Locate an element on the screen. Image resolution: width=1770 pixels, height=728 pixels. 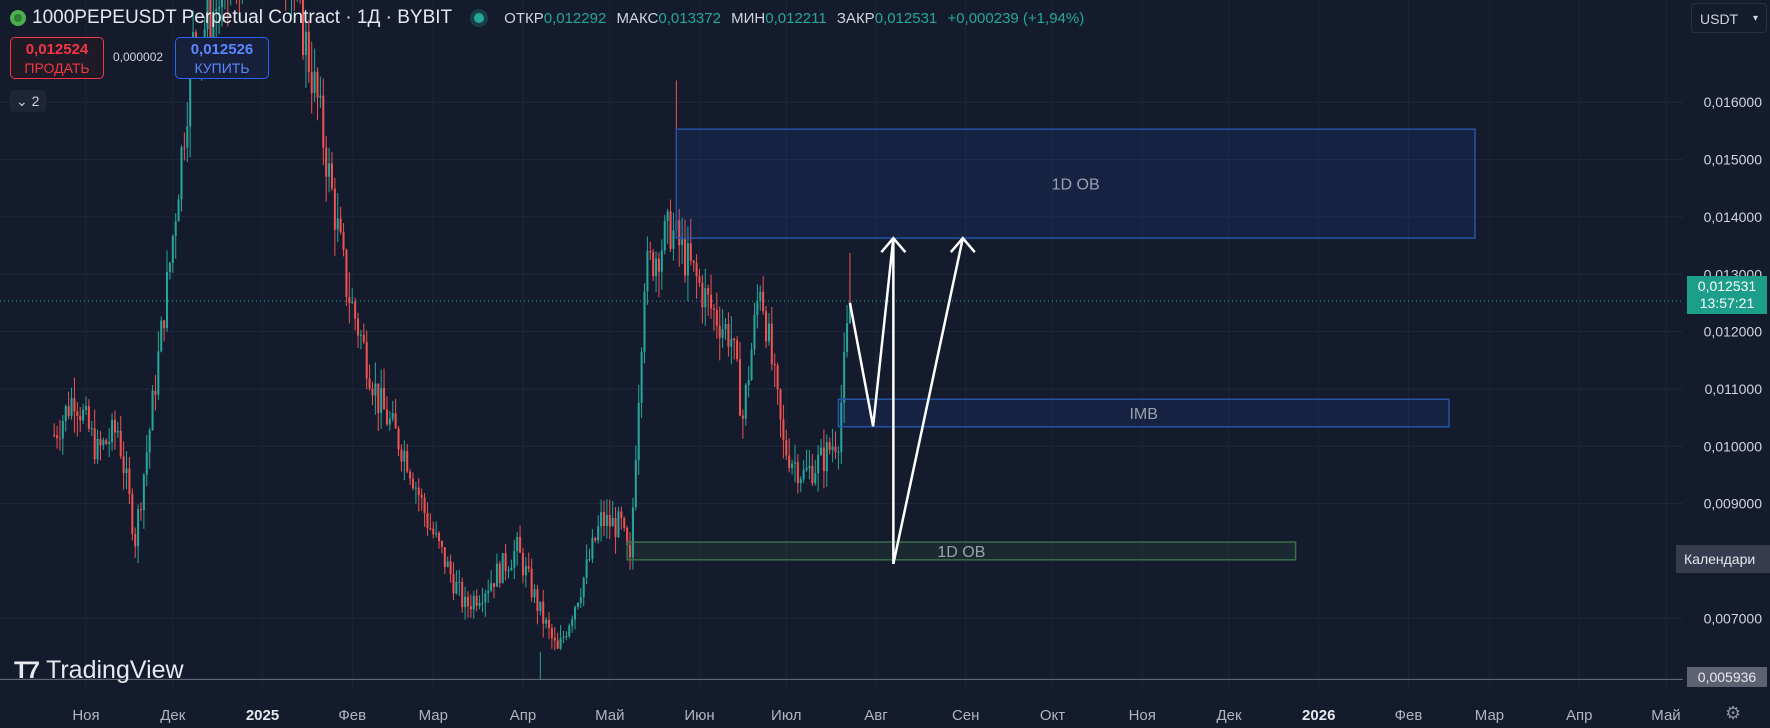
tradingview-logo: T7 TradingView is located at coordinates (99, 670).